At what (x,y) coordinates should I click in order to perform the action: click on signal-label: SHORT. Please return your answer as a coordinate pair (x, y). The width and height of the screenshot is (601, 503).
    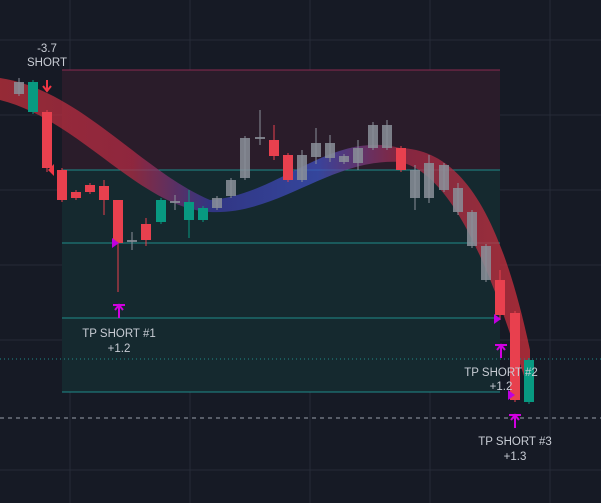
    Looking at the image, I should click on (47, 63).